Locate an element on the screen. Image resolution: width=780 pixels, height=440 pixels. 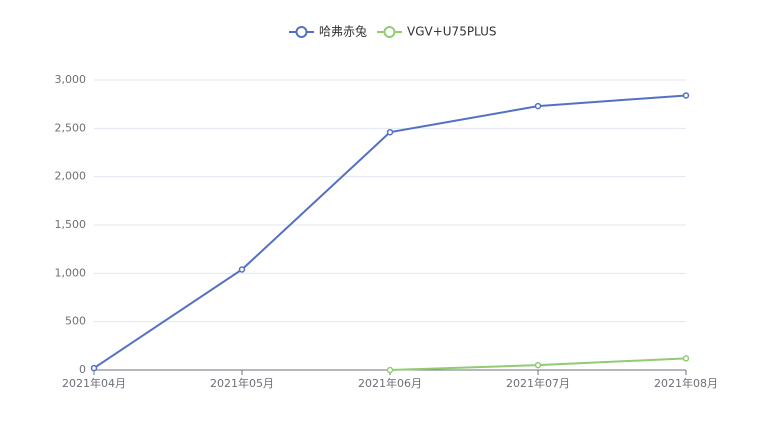
y-tick-label: 3,000 is located at coordinates (71, 79).